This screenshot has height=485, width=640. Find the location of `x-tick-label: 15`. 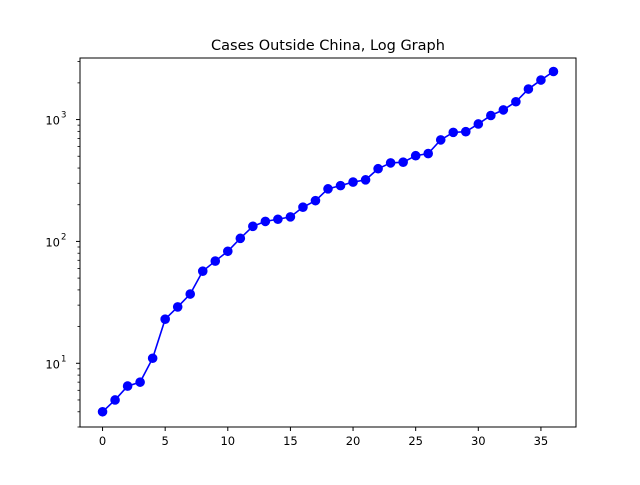

x-tick-label: 15 is located at coordinates (290, 441).